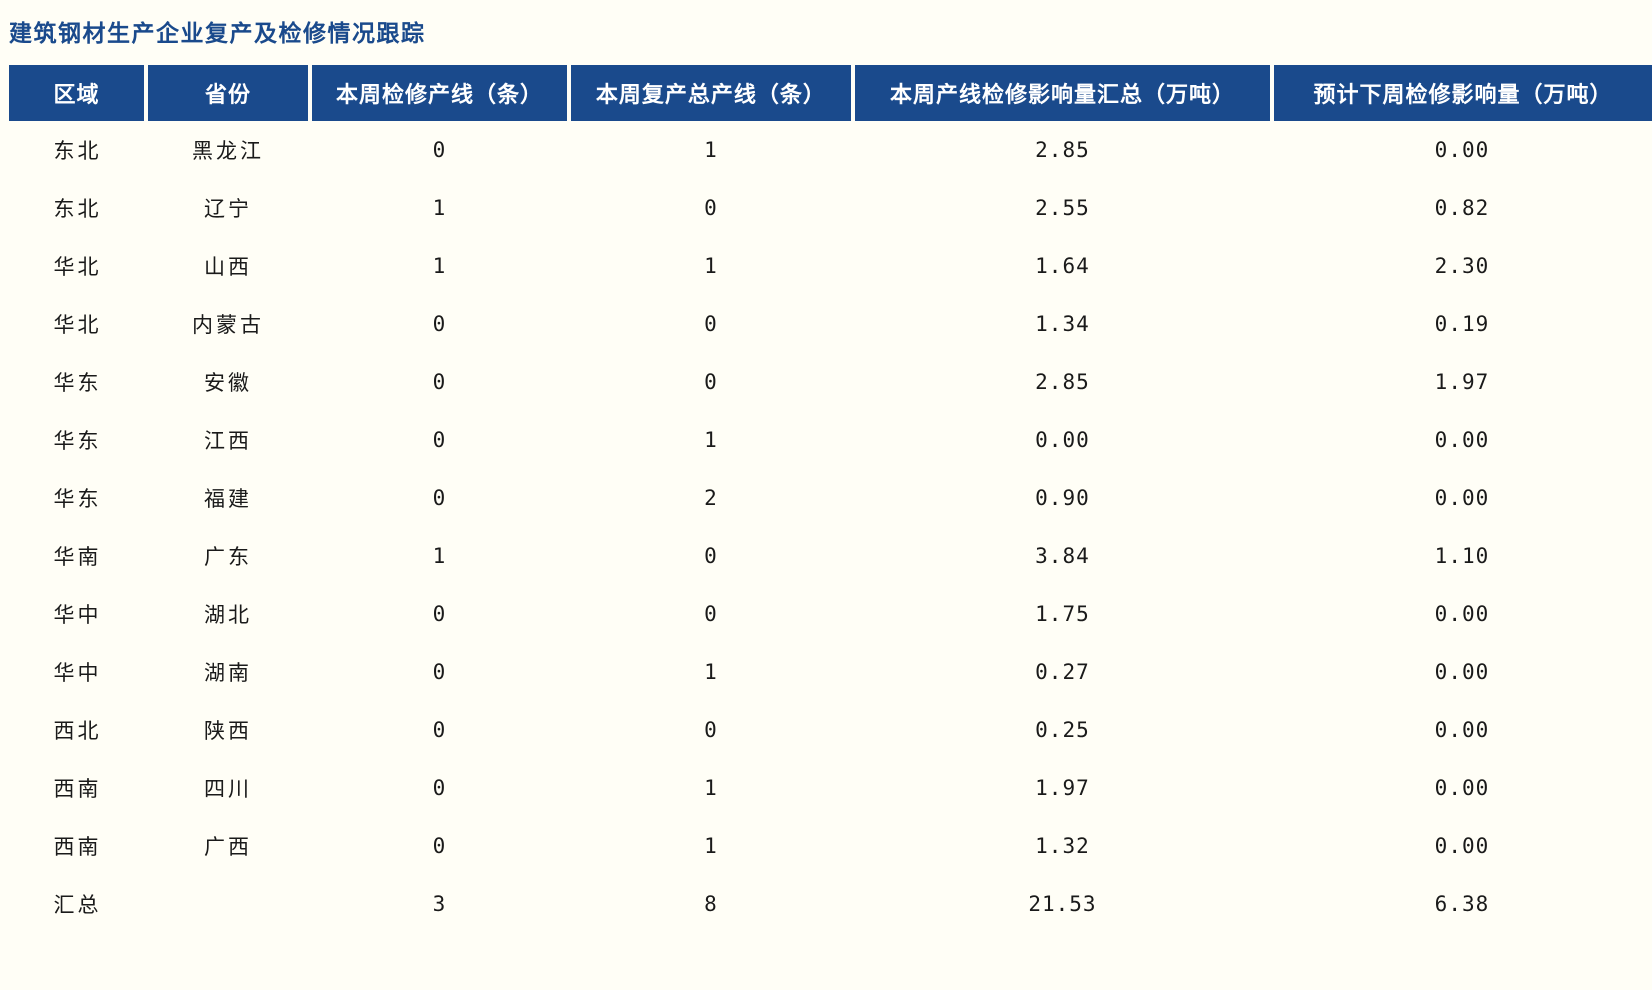 The width and height of the screenshot is (1652, 990). What do you see at coordinates (228, 847) in the screenshot?
I see `province-cell: 广西` at bounding box center [228, 847].